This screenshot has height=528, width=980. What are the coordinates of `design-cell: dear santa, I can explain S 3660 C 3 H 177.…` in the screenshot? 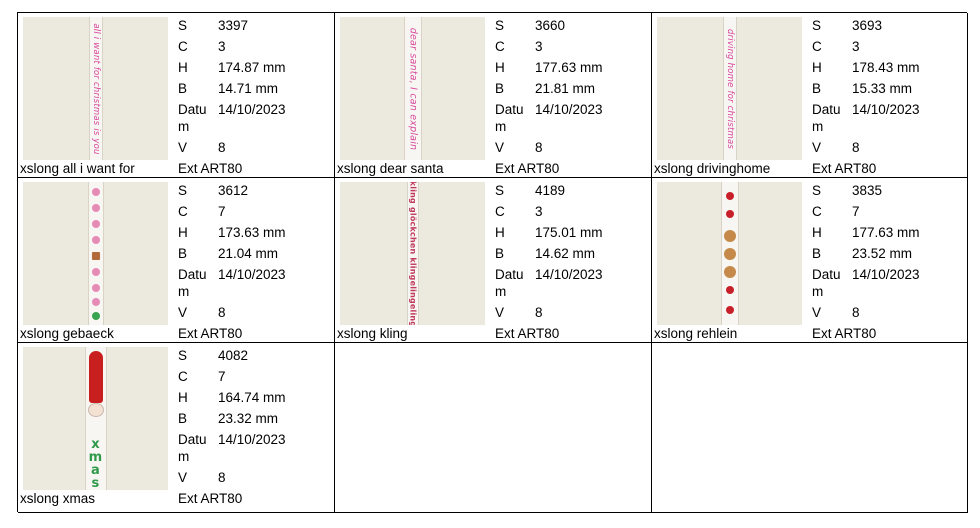 It's located at (493, 95).